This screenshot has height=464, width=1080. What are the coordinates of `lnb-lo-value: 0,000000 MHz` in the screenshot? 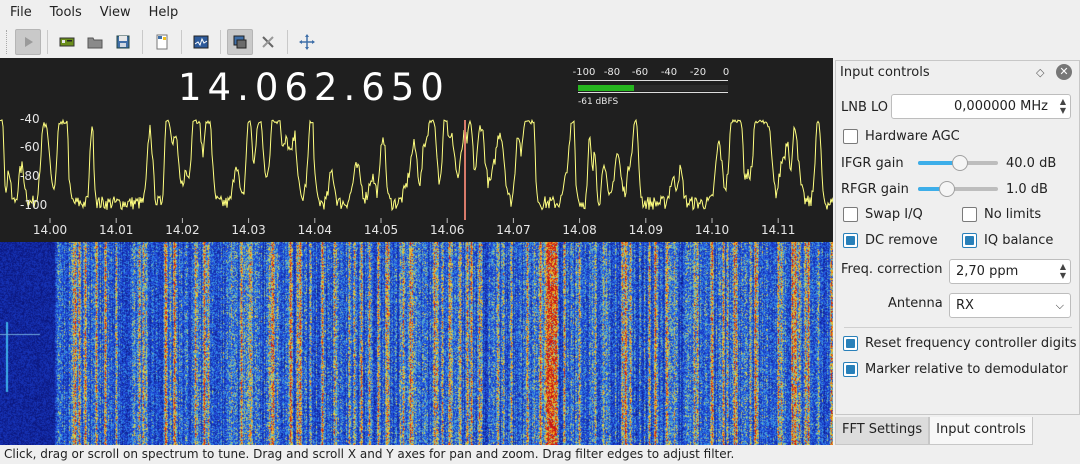 It's located at (1001, 106).